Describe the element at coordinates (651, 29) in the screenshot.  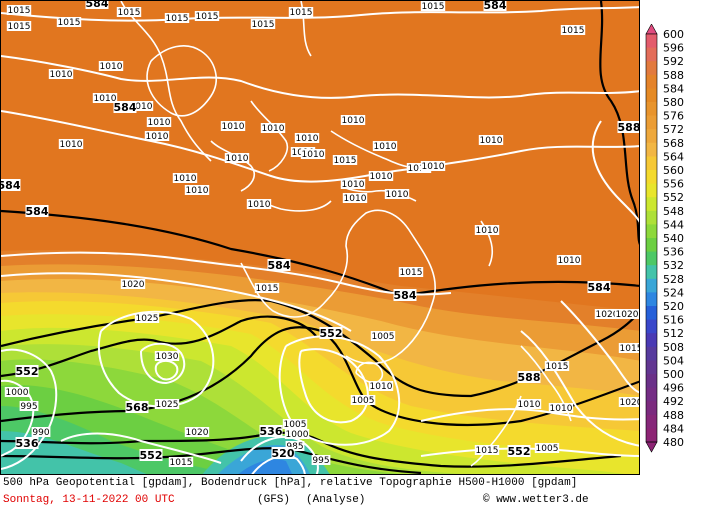
I see `legend-top-arrow` at that location.